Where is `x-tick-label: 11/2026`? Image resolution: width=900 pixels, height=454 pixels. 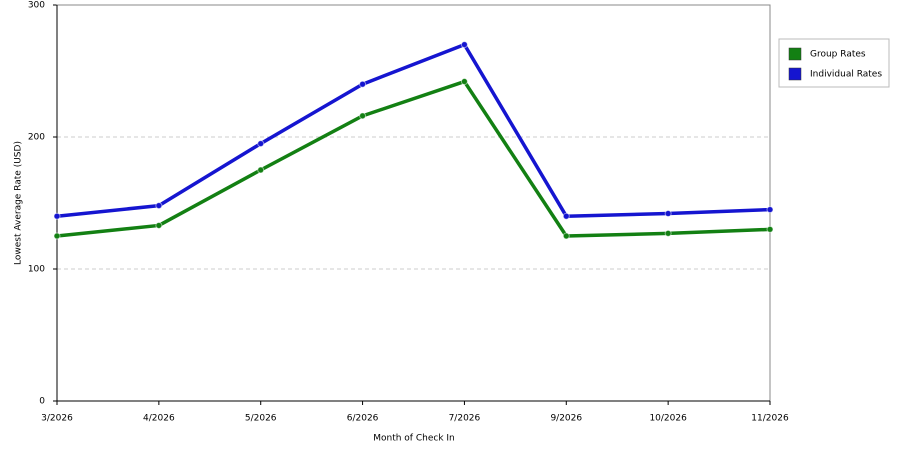 x-tick-label: 11/2026 is located at coordinates (770, 419).